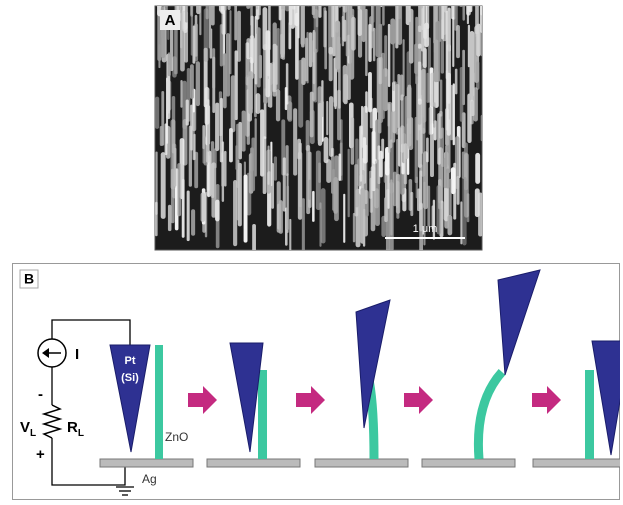 The image size is (623, 505). Describe the element at coordinates (33, 433) in the screenshot. I see `voltage-subscript: L` at that location.